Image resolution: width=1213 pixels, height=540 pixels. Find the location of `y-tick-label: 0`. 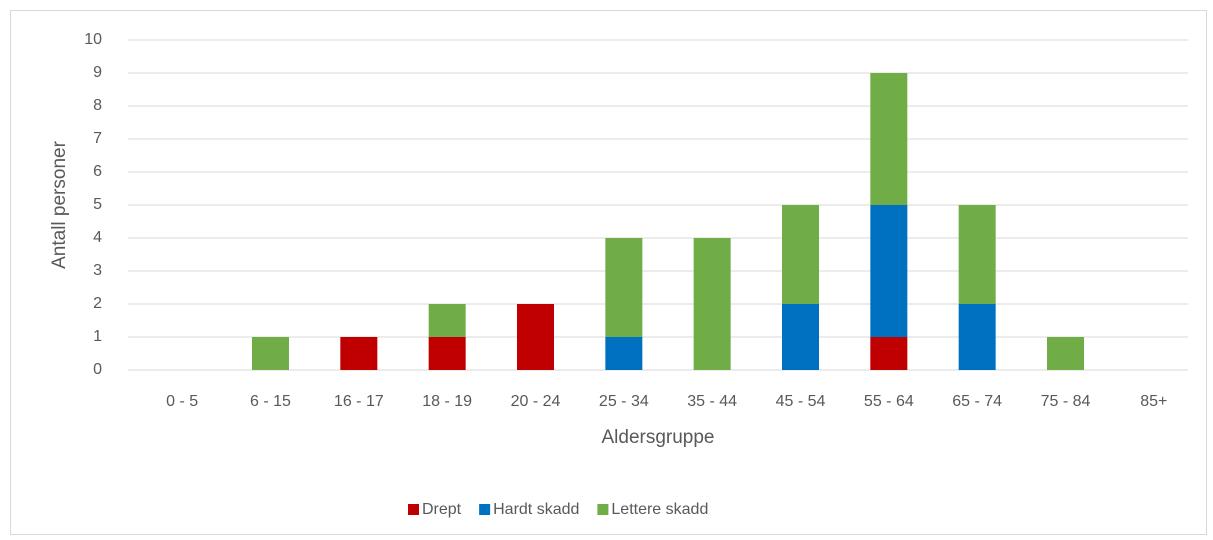

y-tick-label: 0 is located at coordinates (97, 369).